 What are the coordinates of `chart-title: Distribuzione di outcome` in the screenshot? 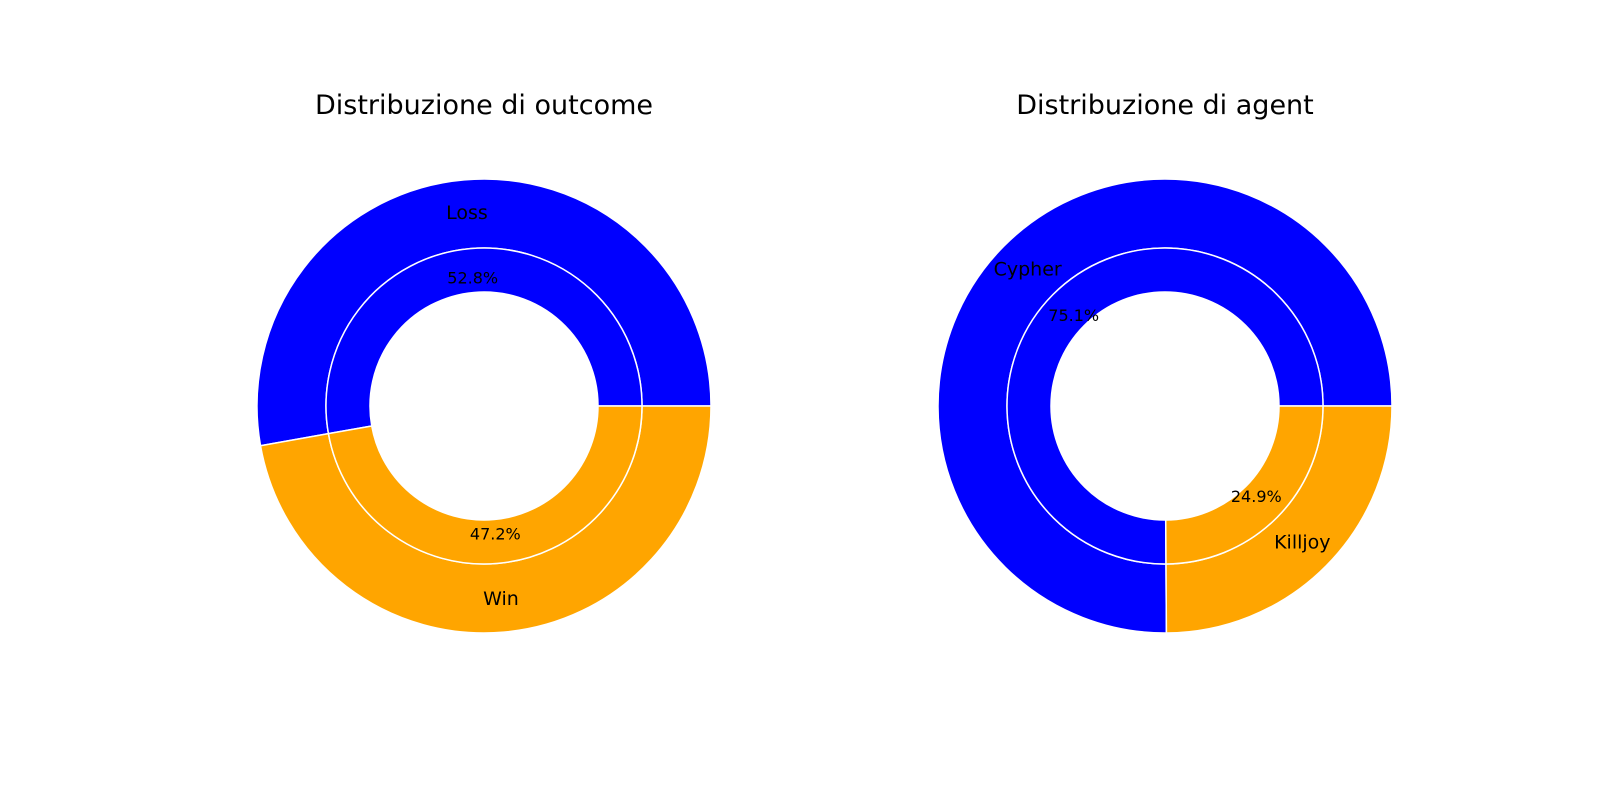 It's located at (484, 105).